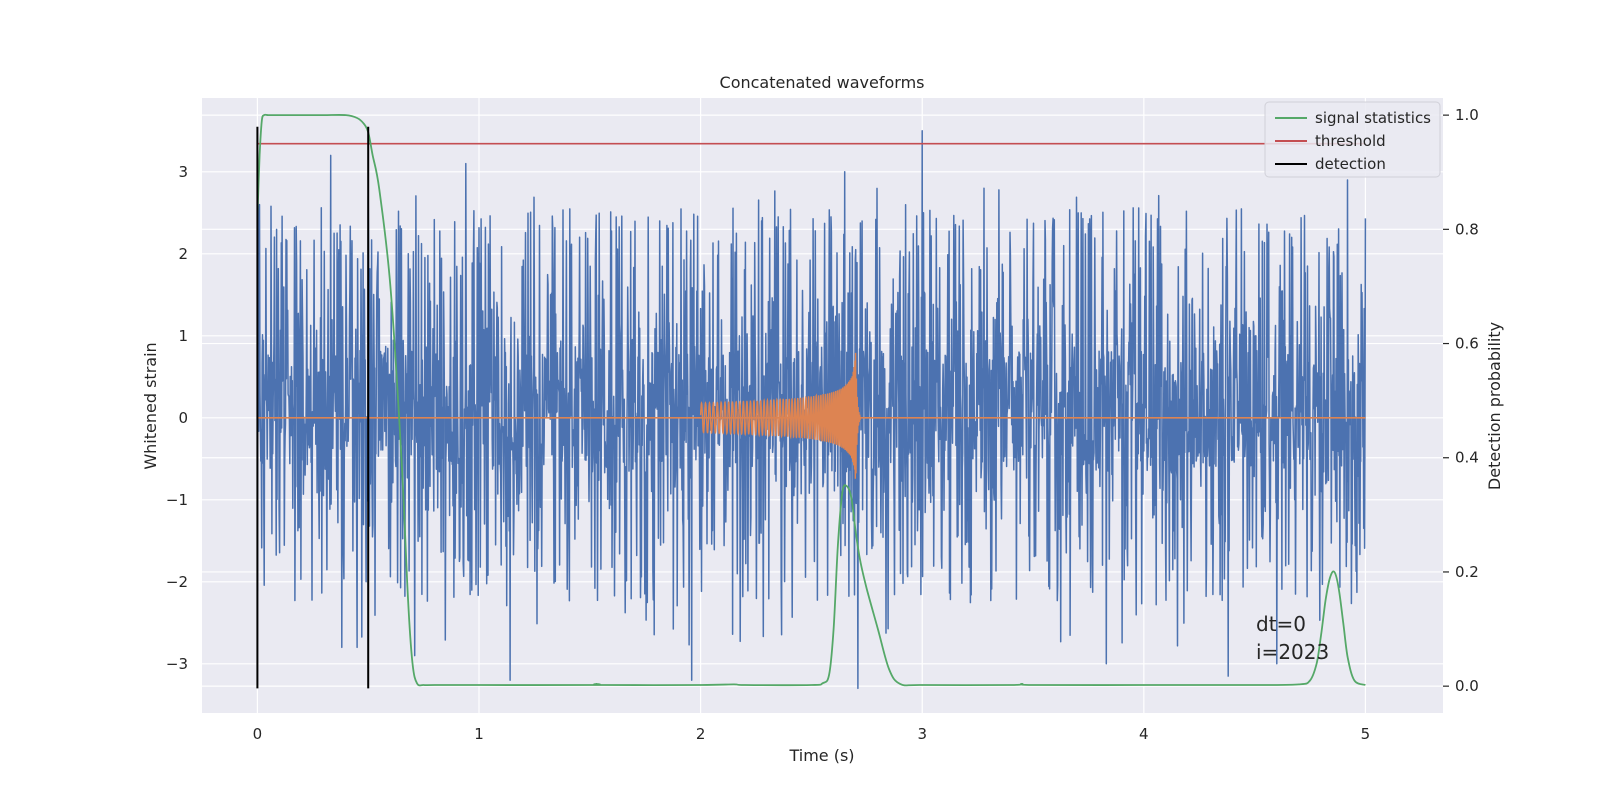 The image size is (1600, 800). I want to click on x-tick-label: 2, so click(701, 734).